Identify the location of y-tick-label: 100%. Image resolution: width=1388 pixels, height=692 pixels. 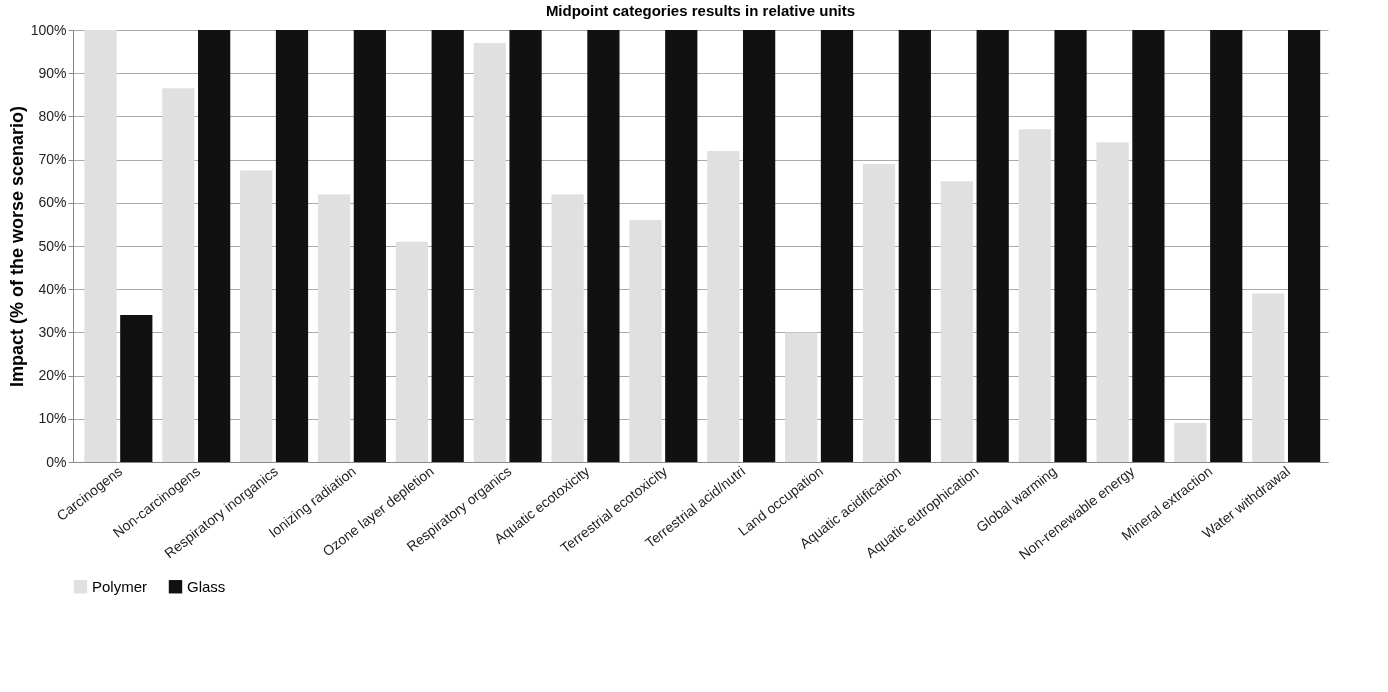
(48, 29).